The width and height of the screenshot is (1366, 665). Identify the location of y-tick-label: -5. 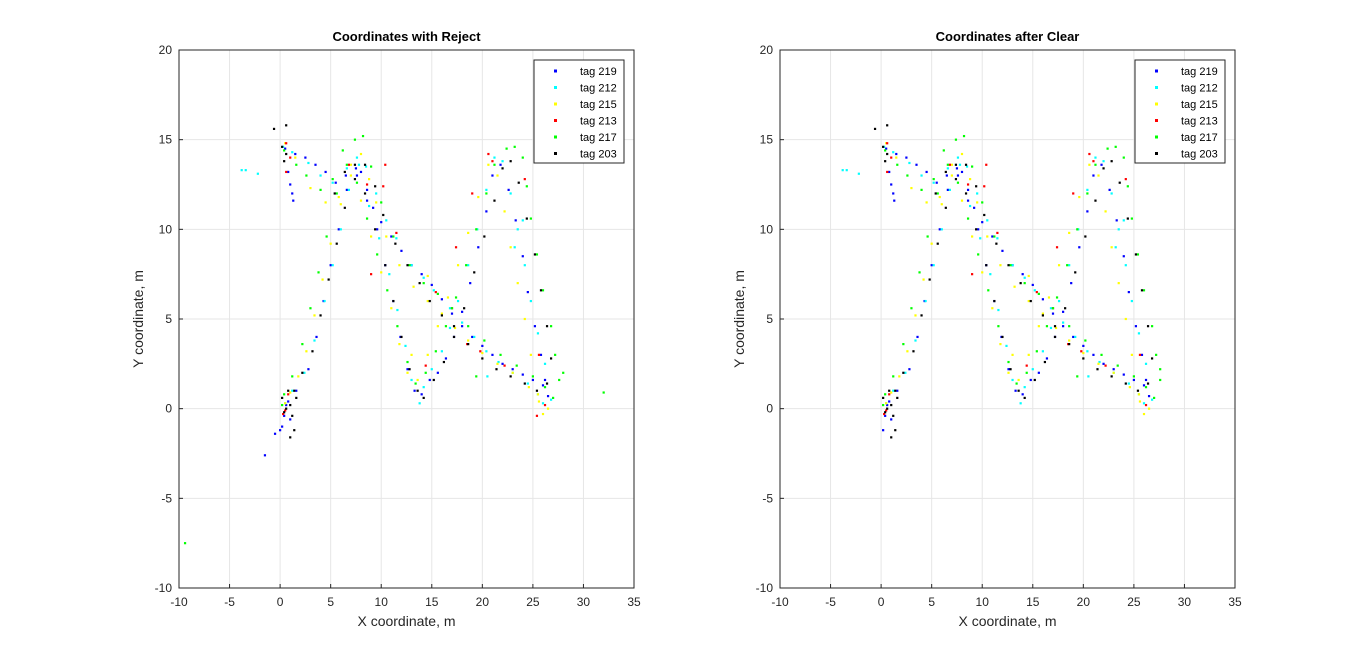
(166, 498).